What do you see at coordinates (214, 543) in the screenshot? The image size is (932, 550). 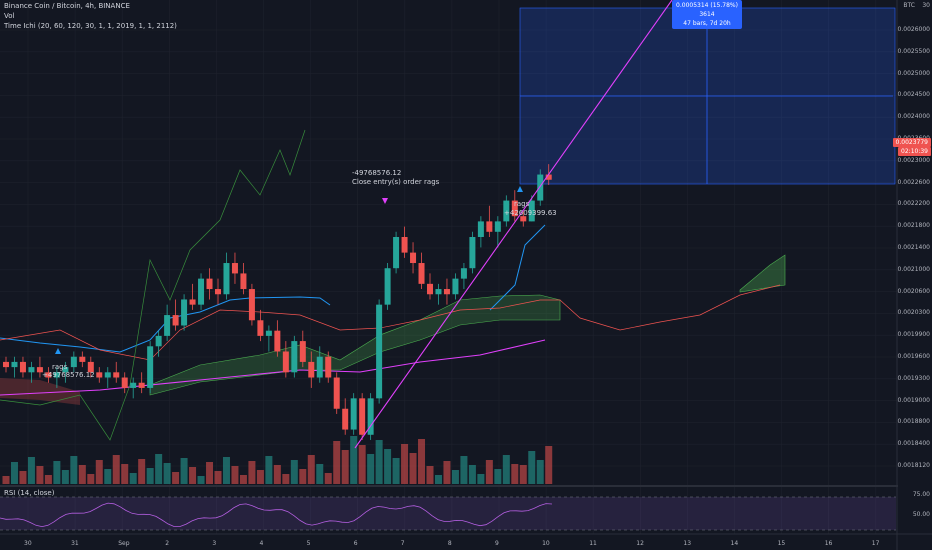 I see `time-axis-label: 3` at bounding box center [214, 543].